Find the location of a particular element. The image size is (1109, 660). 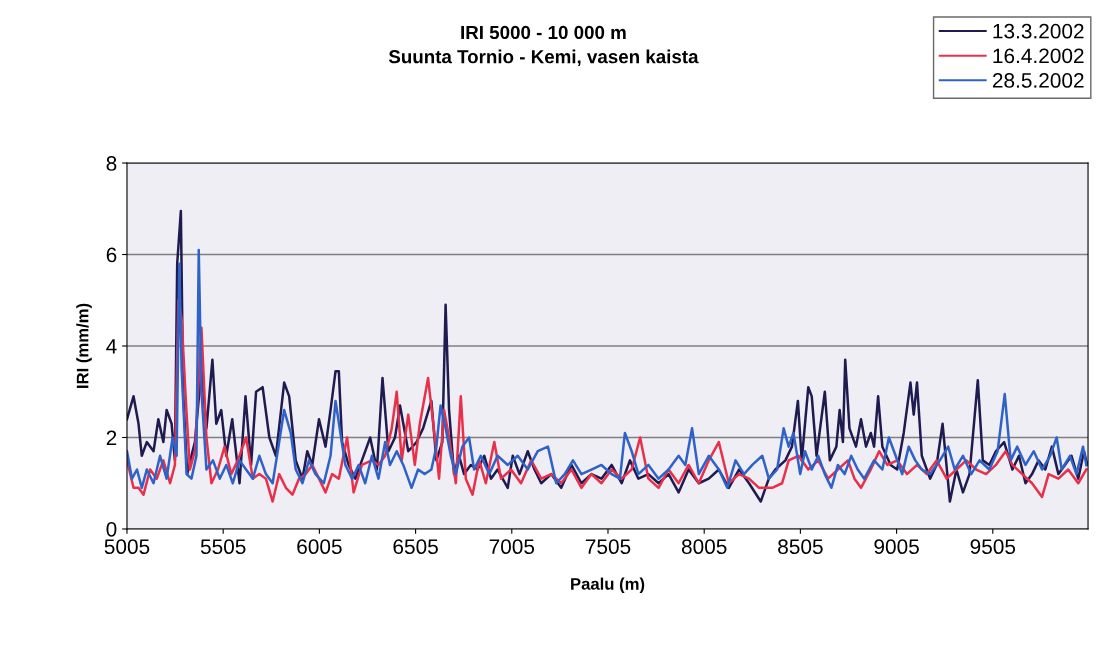

y-tick-label: 2 is located at coordinates (111, 438).